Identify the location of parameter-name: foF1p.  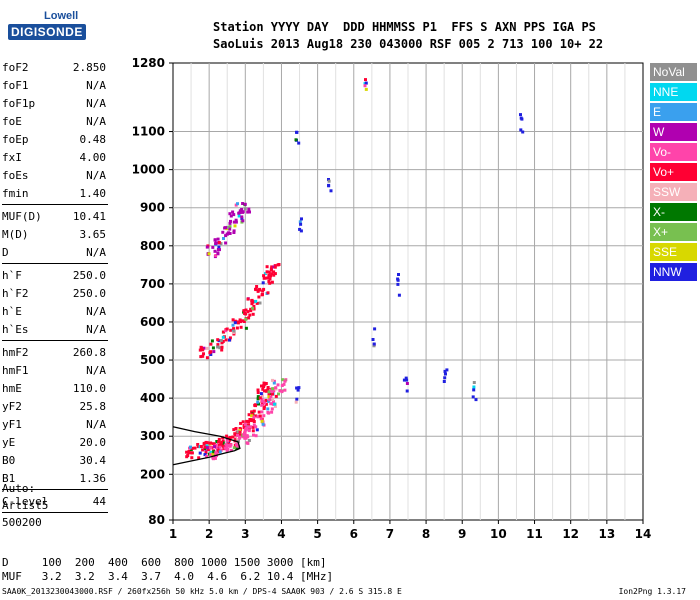
(19, 103).